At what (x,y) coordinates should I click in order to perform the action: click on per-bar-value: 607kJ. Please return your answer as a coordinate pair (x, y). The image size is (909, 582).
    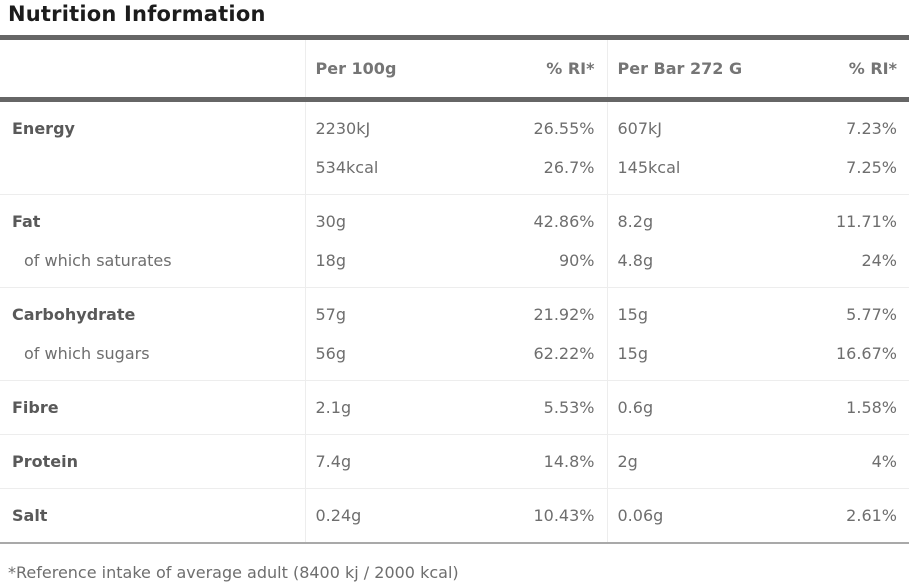
    Looking at the image, I should click on (679, 123).